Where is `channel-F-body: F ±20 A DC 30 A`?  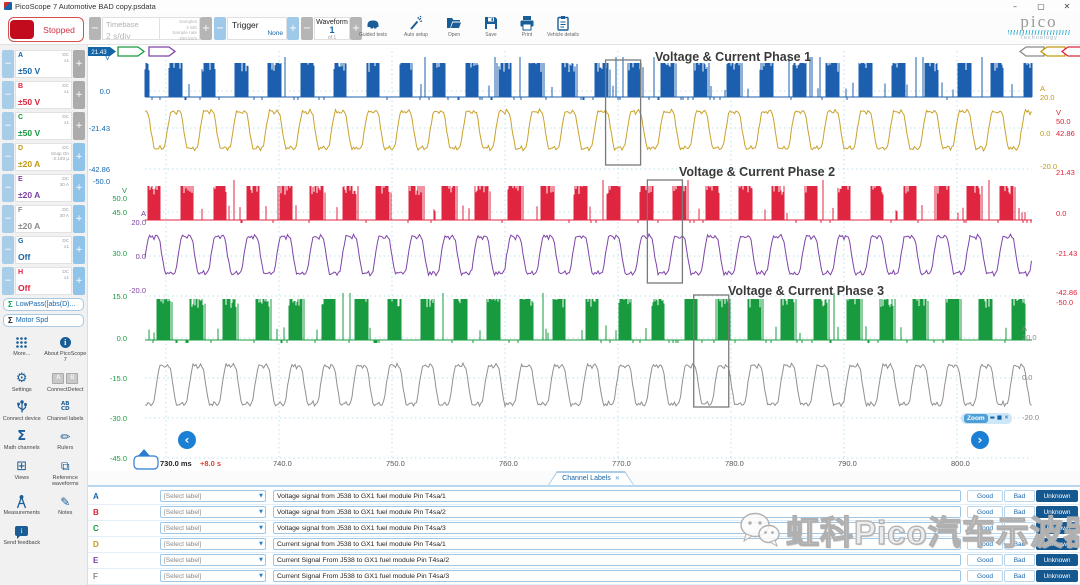 channel-F-body: F ±20 A DC 30 A is located at coordinates (43, 219).